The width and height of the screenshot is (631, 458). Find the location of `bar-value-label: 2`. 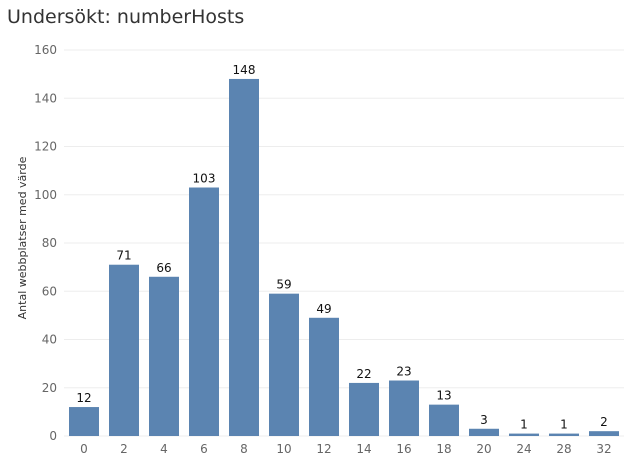

bar-value-label: 2 is located at coordinates (604, 422).